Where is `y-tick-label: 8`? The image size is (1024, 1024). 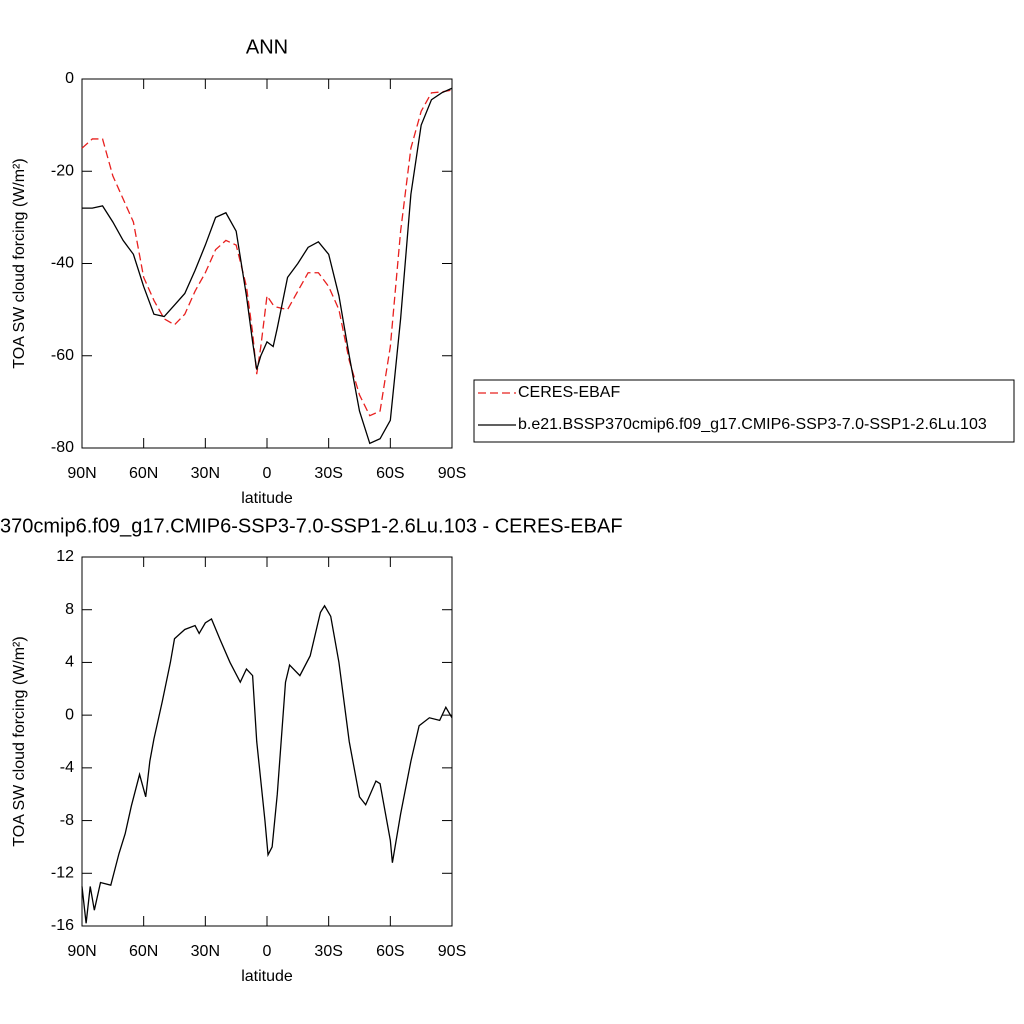
y-tick-label: 8 is located at coordinates (69, 609).